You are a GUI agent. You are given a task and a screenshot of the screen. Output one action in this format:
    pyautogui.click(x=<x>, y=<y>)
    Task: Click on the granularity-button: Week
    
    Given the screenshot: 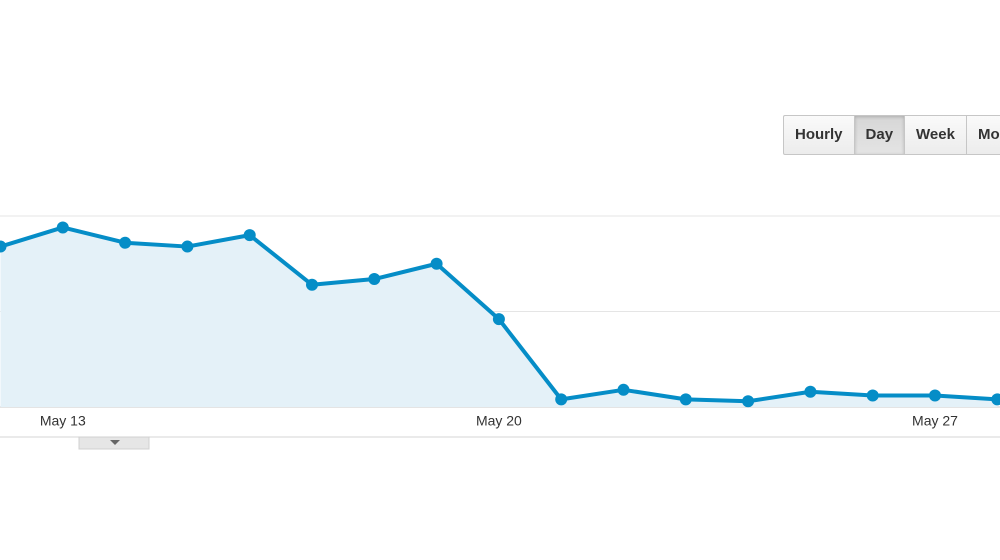 What is the action you would take?
    pyautogui.click(x=935, y=135)
    